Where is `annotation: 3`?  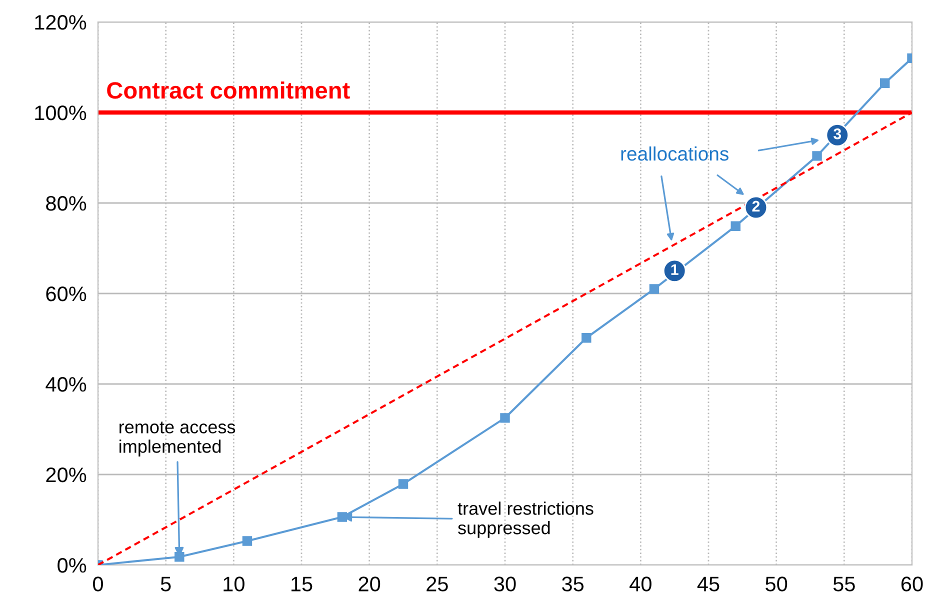
annotation: 3 is located at coordinates (837, 134).